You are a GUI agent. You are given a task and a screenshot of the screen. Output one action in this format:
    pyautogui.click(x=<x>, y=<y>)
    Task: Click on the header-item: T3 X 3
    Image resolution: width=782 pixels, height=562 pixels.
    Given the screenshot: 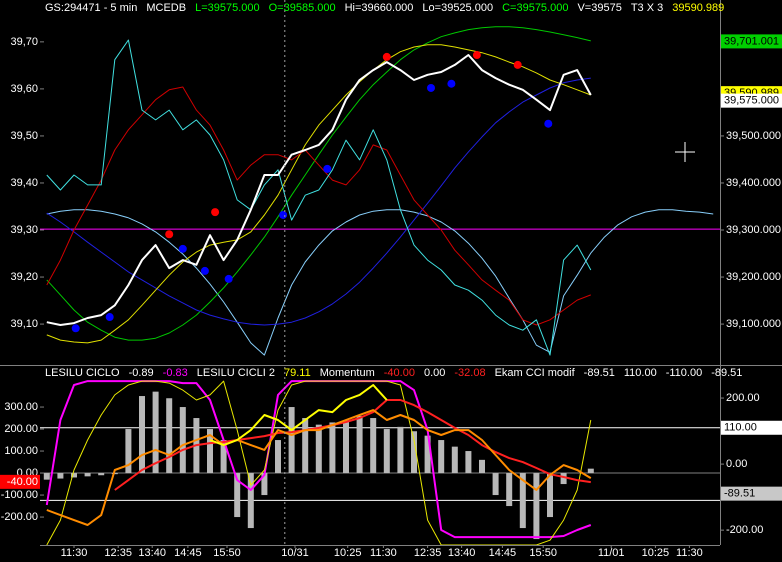 What is the action you would take?
    pyautogui.click(x=647, y=8)
    